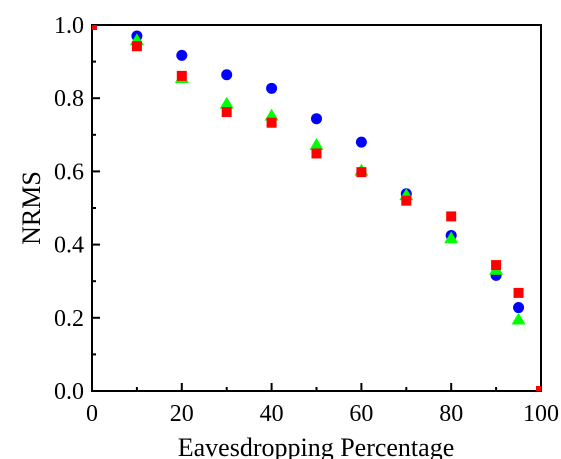 This screenshot has height=459, width=561. I want to click on y-tick-label: 0.2, so click(69, 319).